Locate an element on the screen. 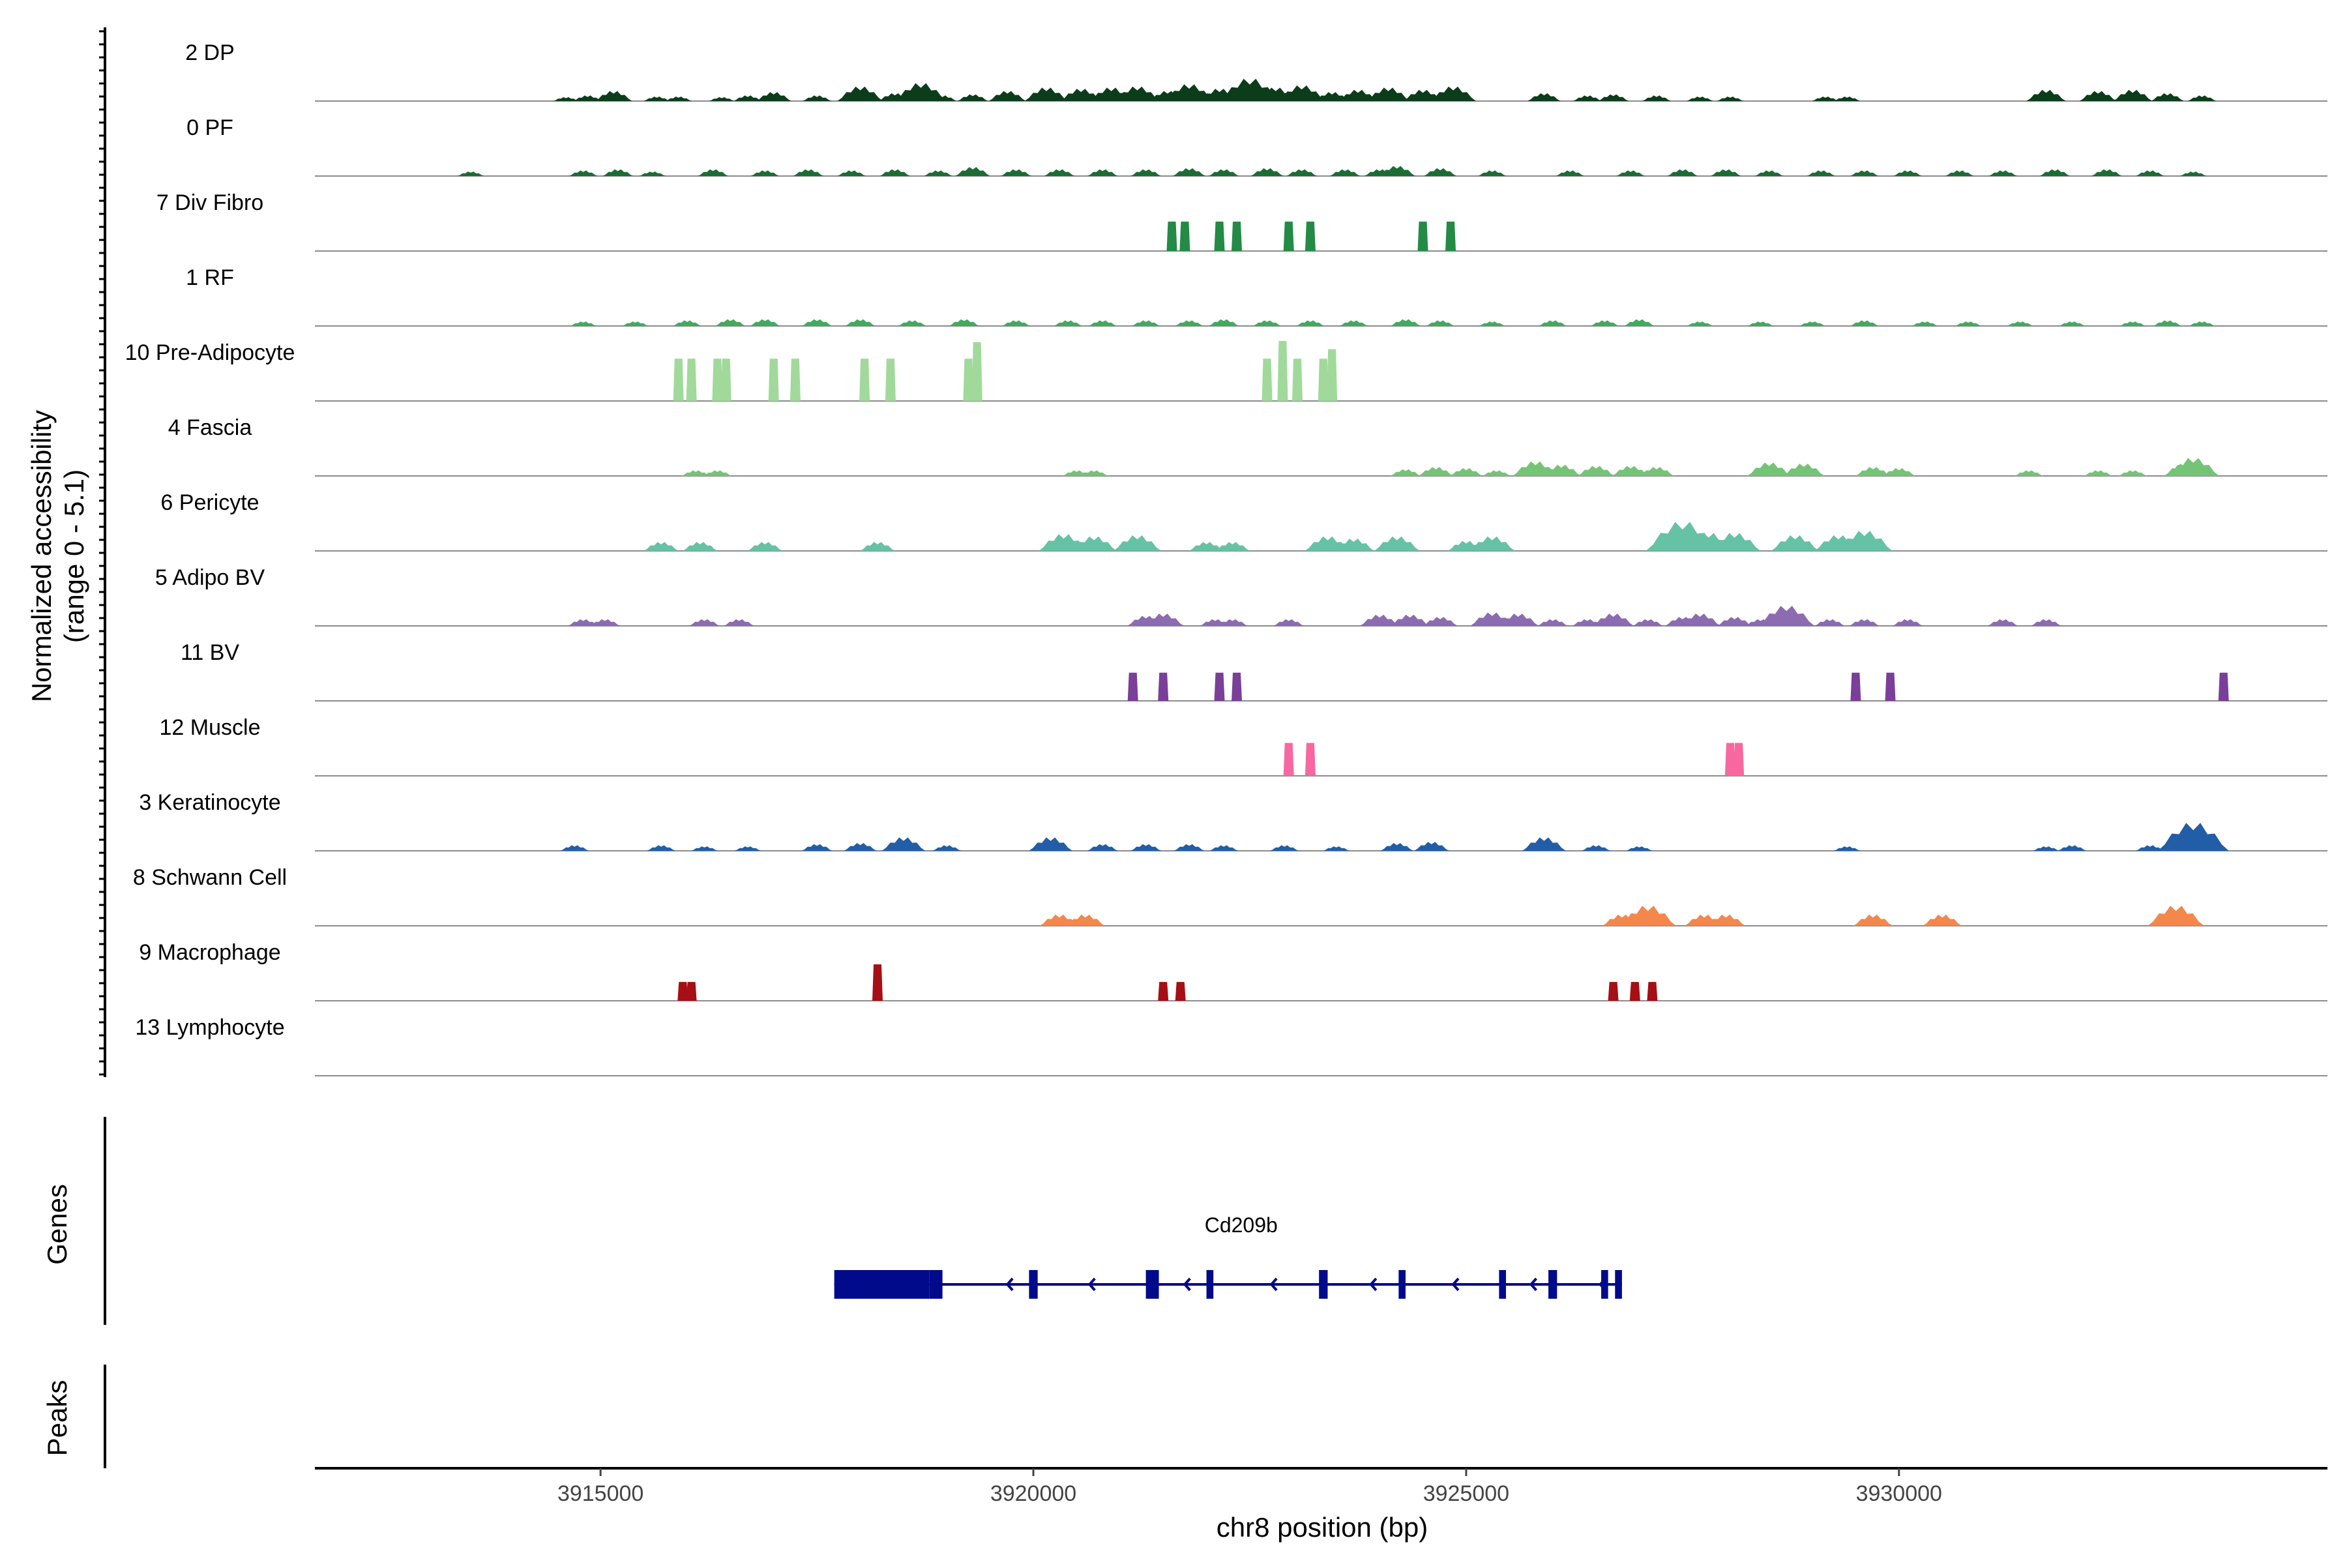 Image resolution: width=2347 pixels, height=1568 pixels. left-axes is located at coordinates (102, 748).